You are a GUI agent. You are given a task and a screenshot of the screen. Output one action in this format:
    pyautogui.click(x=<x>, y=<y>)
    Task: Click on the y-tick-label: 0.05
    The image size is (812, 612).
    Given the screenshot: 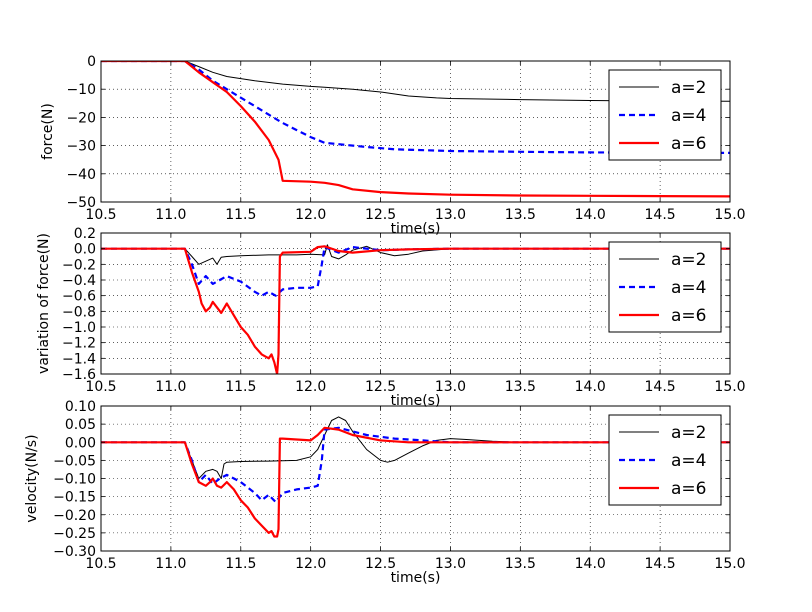 What is the action you would take?
    pyautogui.click(x=80, y=425)
    